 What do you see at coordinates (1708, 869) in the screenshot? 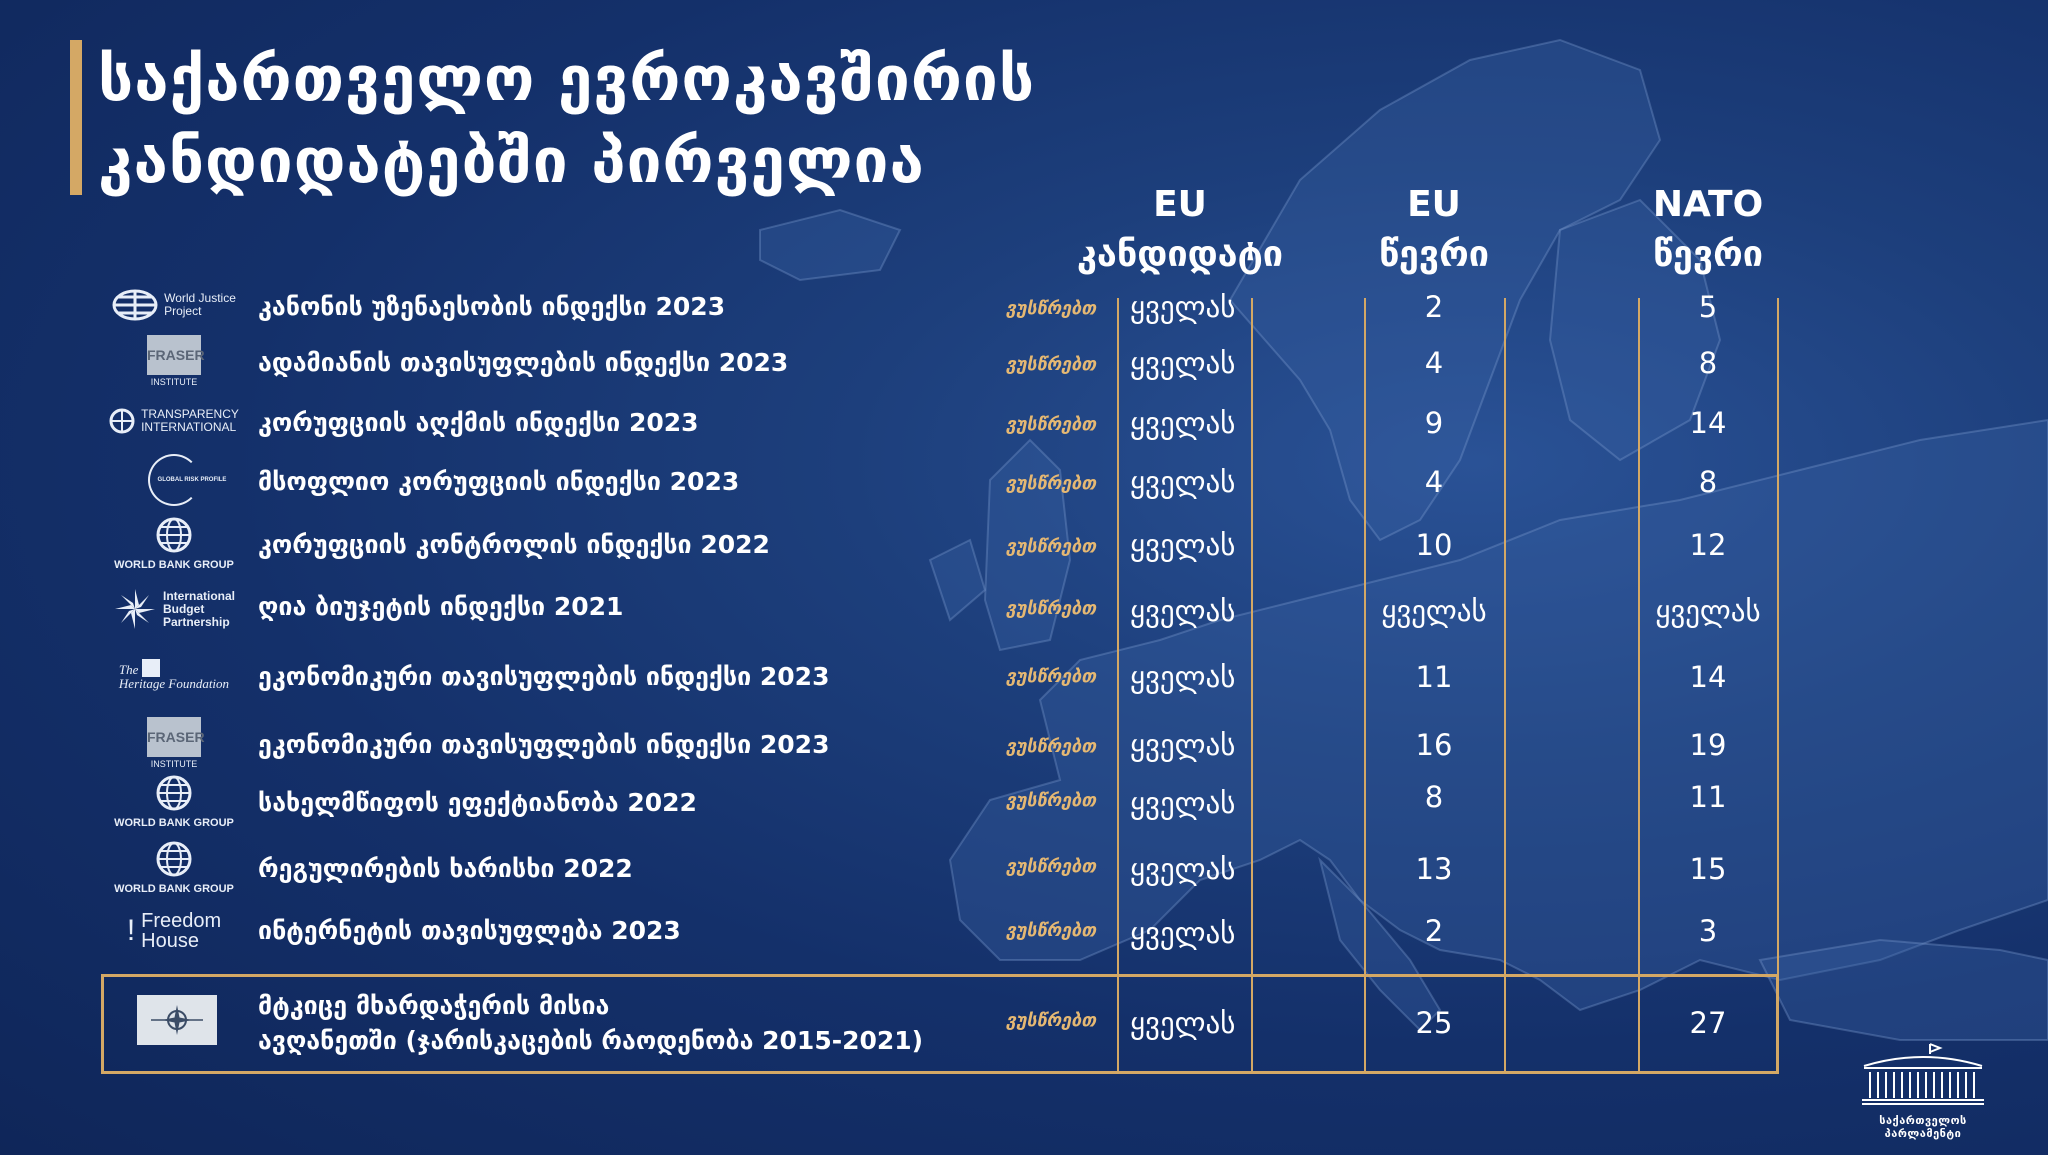
I see `nato-member-value: 15` at bounding box center [1708, 869].